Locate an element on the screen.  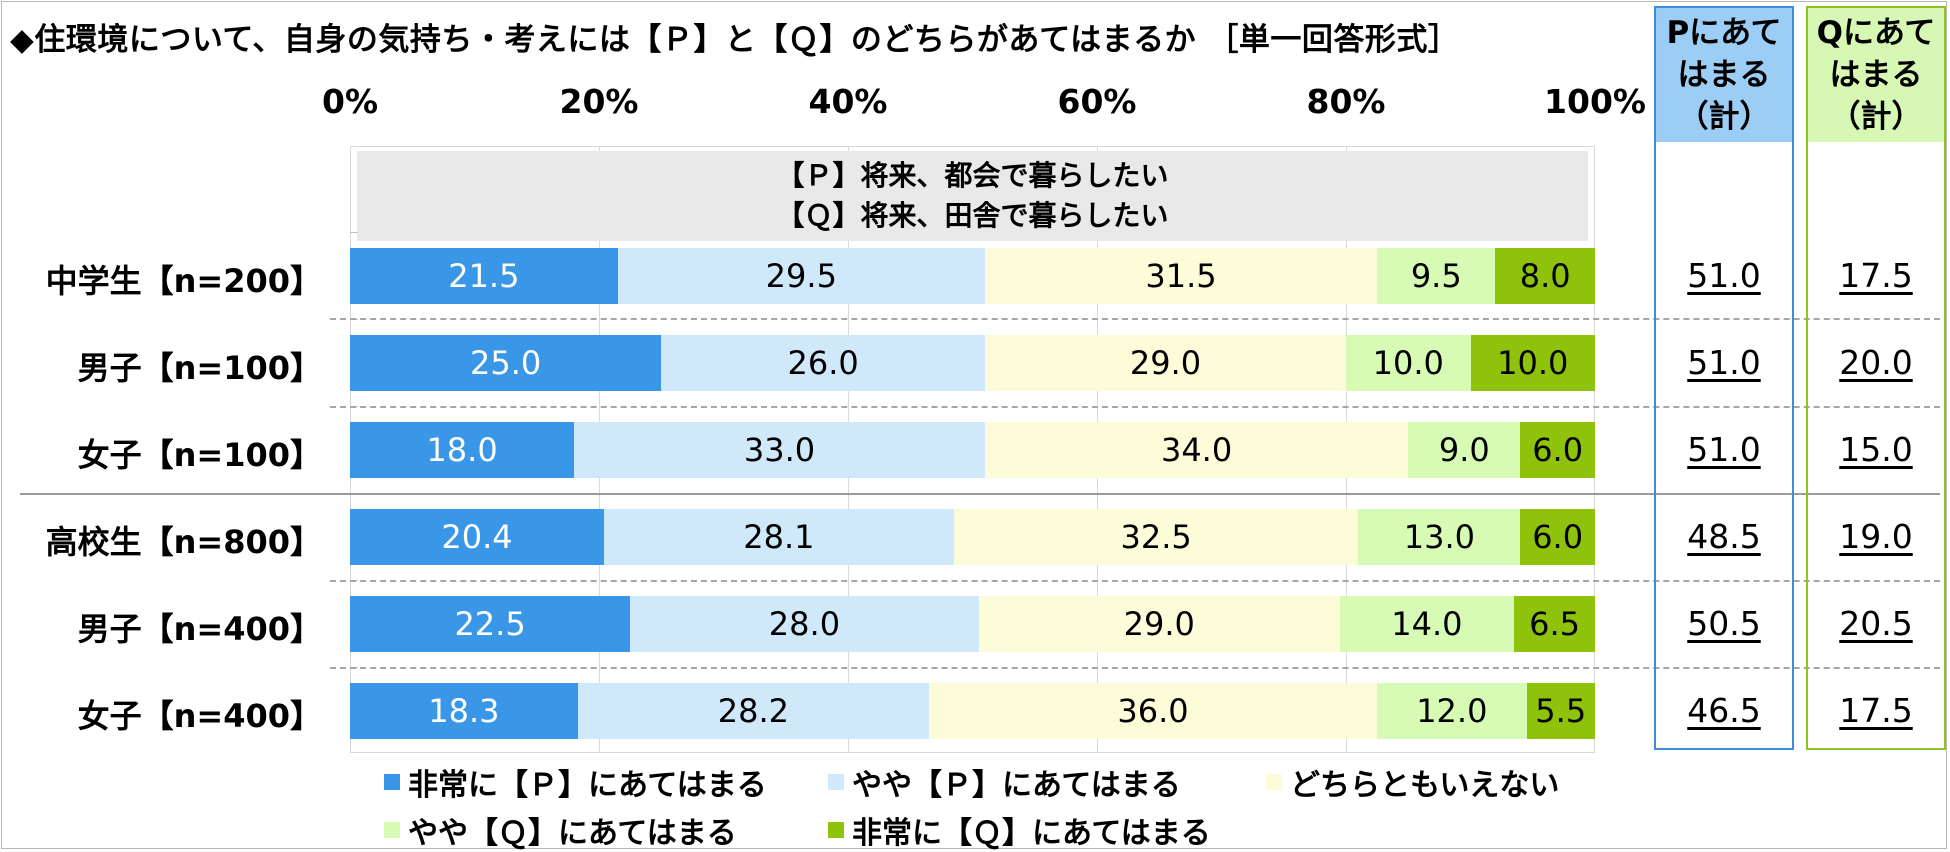
q-total-column: Qにあて はまる （計） is located at coordinates (1876, 378).